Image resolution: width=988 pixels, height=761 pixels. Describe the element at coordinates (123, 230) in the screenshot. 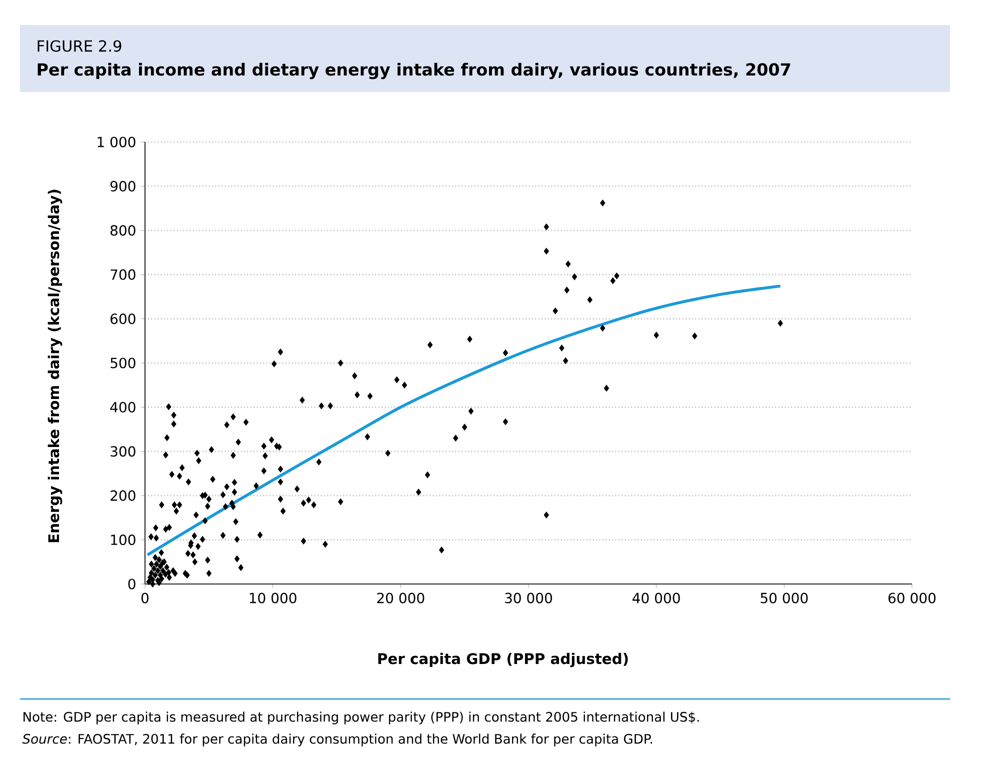

I see `y-tick-label: 800` at that location.